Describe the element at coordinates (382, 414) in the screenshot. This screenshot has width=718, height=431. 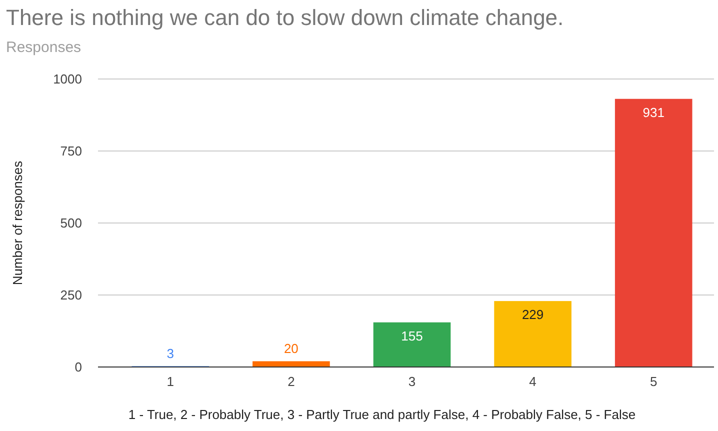
I see `x-axis-title: 1 - True, 2 - Probably True, 3 - Partly True and partly False, 4 - Probably False, 5 - False` at that location.